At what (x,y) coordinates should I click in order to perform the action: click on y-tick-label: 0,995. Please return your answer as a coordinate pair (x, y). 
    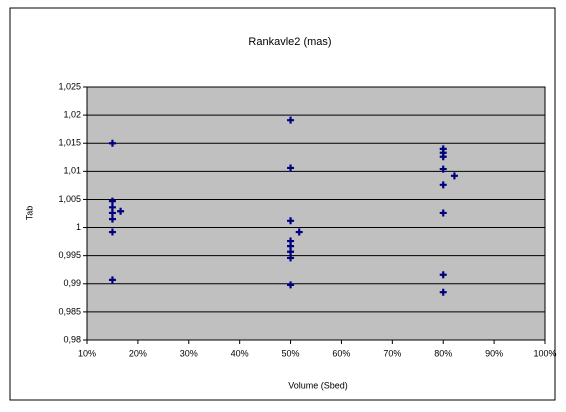
    Looking at the image, I should click on (69, 255).